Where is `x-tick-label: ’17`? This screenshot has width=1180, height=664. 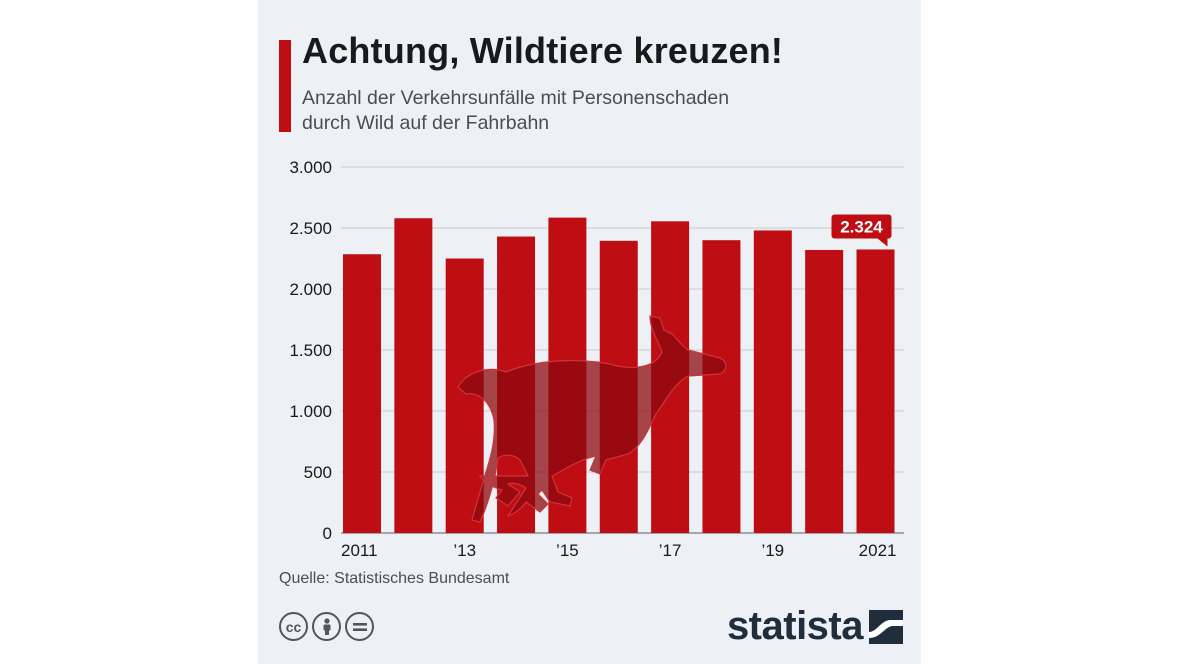
x-tick-label: ’17 is located at coordinates (670, 550).